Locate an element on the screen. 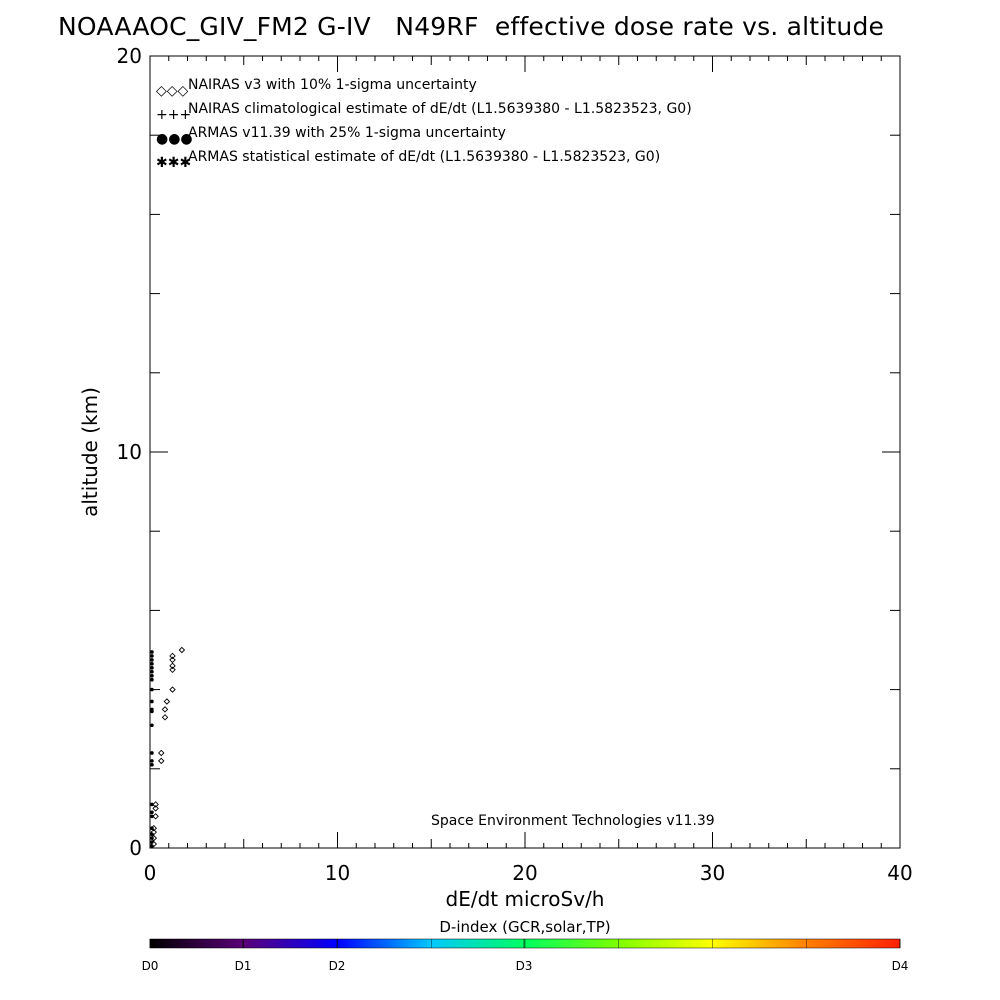  y-axis-label: altitude (km) is located at coordinates (90, 452).